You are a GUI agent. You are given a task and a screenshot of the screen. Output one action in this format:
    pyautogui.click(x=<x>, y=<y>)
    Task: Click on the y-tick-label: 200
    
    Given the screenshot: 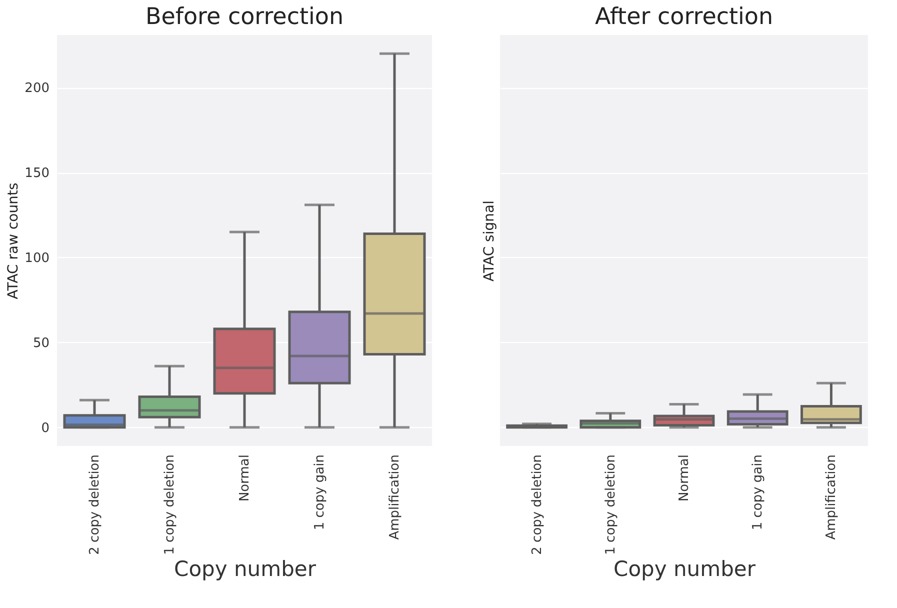 What is the action you would take?
    pyautogui.click(x=37, y=88)
    